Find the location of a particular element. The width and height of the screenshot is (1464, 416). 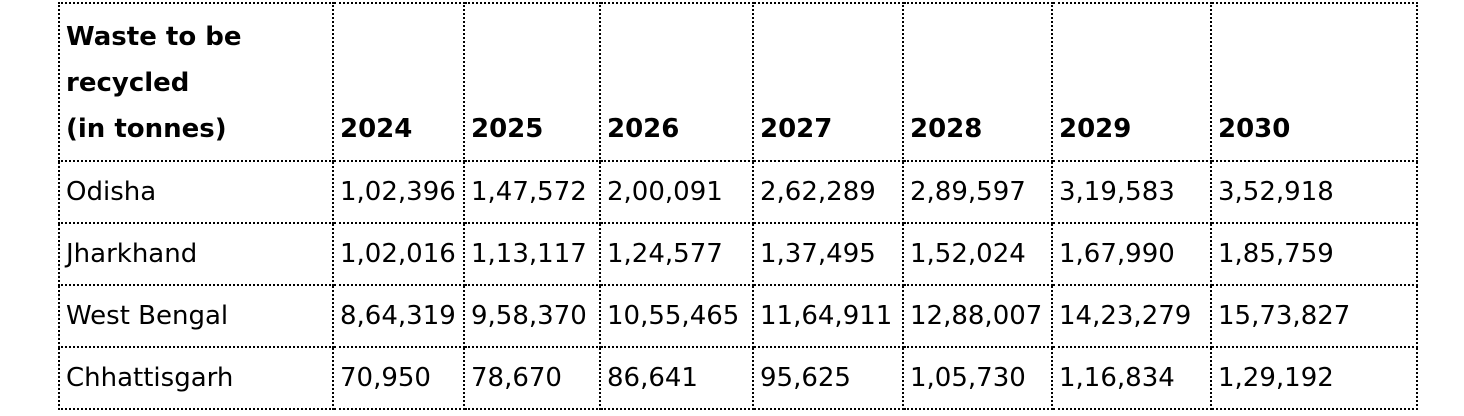

state-name-cell: West Bengal is located at coordinates (196, 316).